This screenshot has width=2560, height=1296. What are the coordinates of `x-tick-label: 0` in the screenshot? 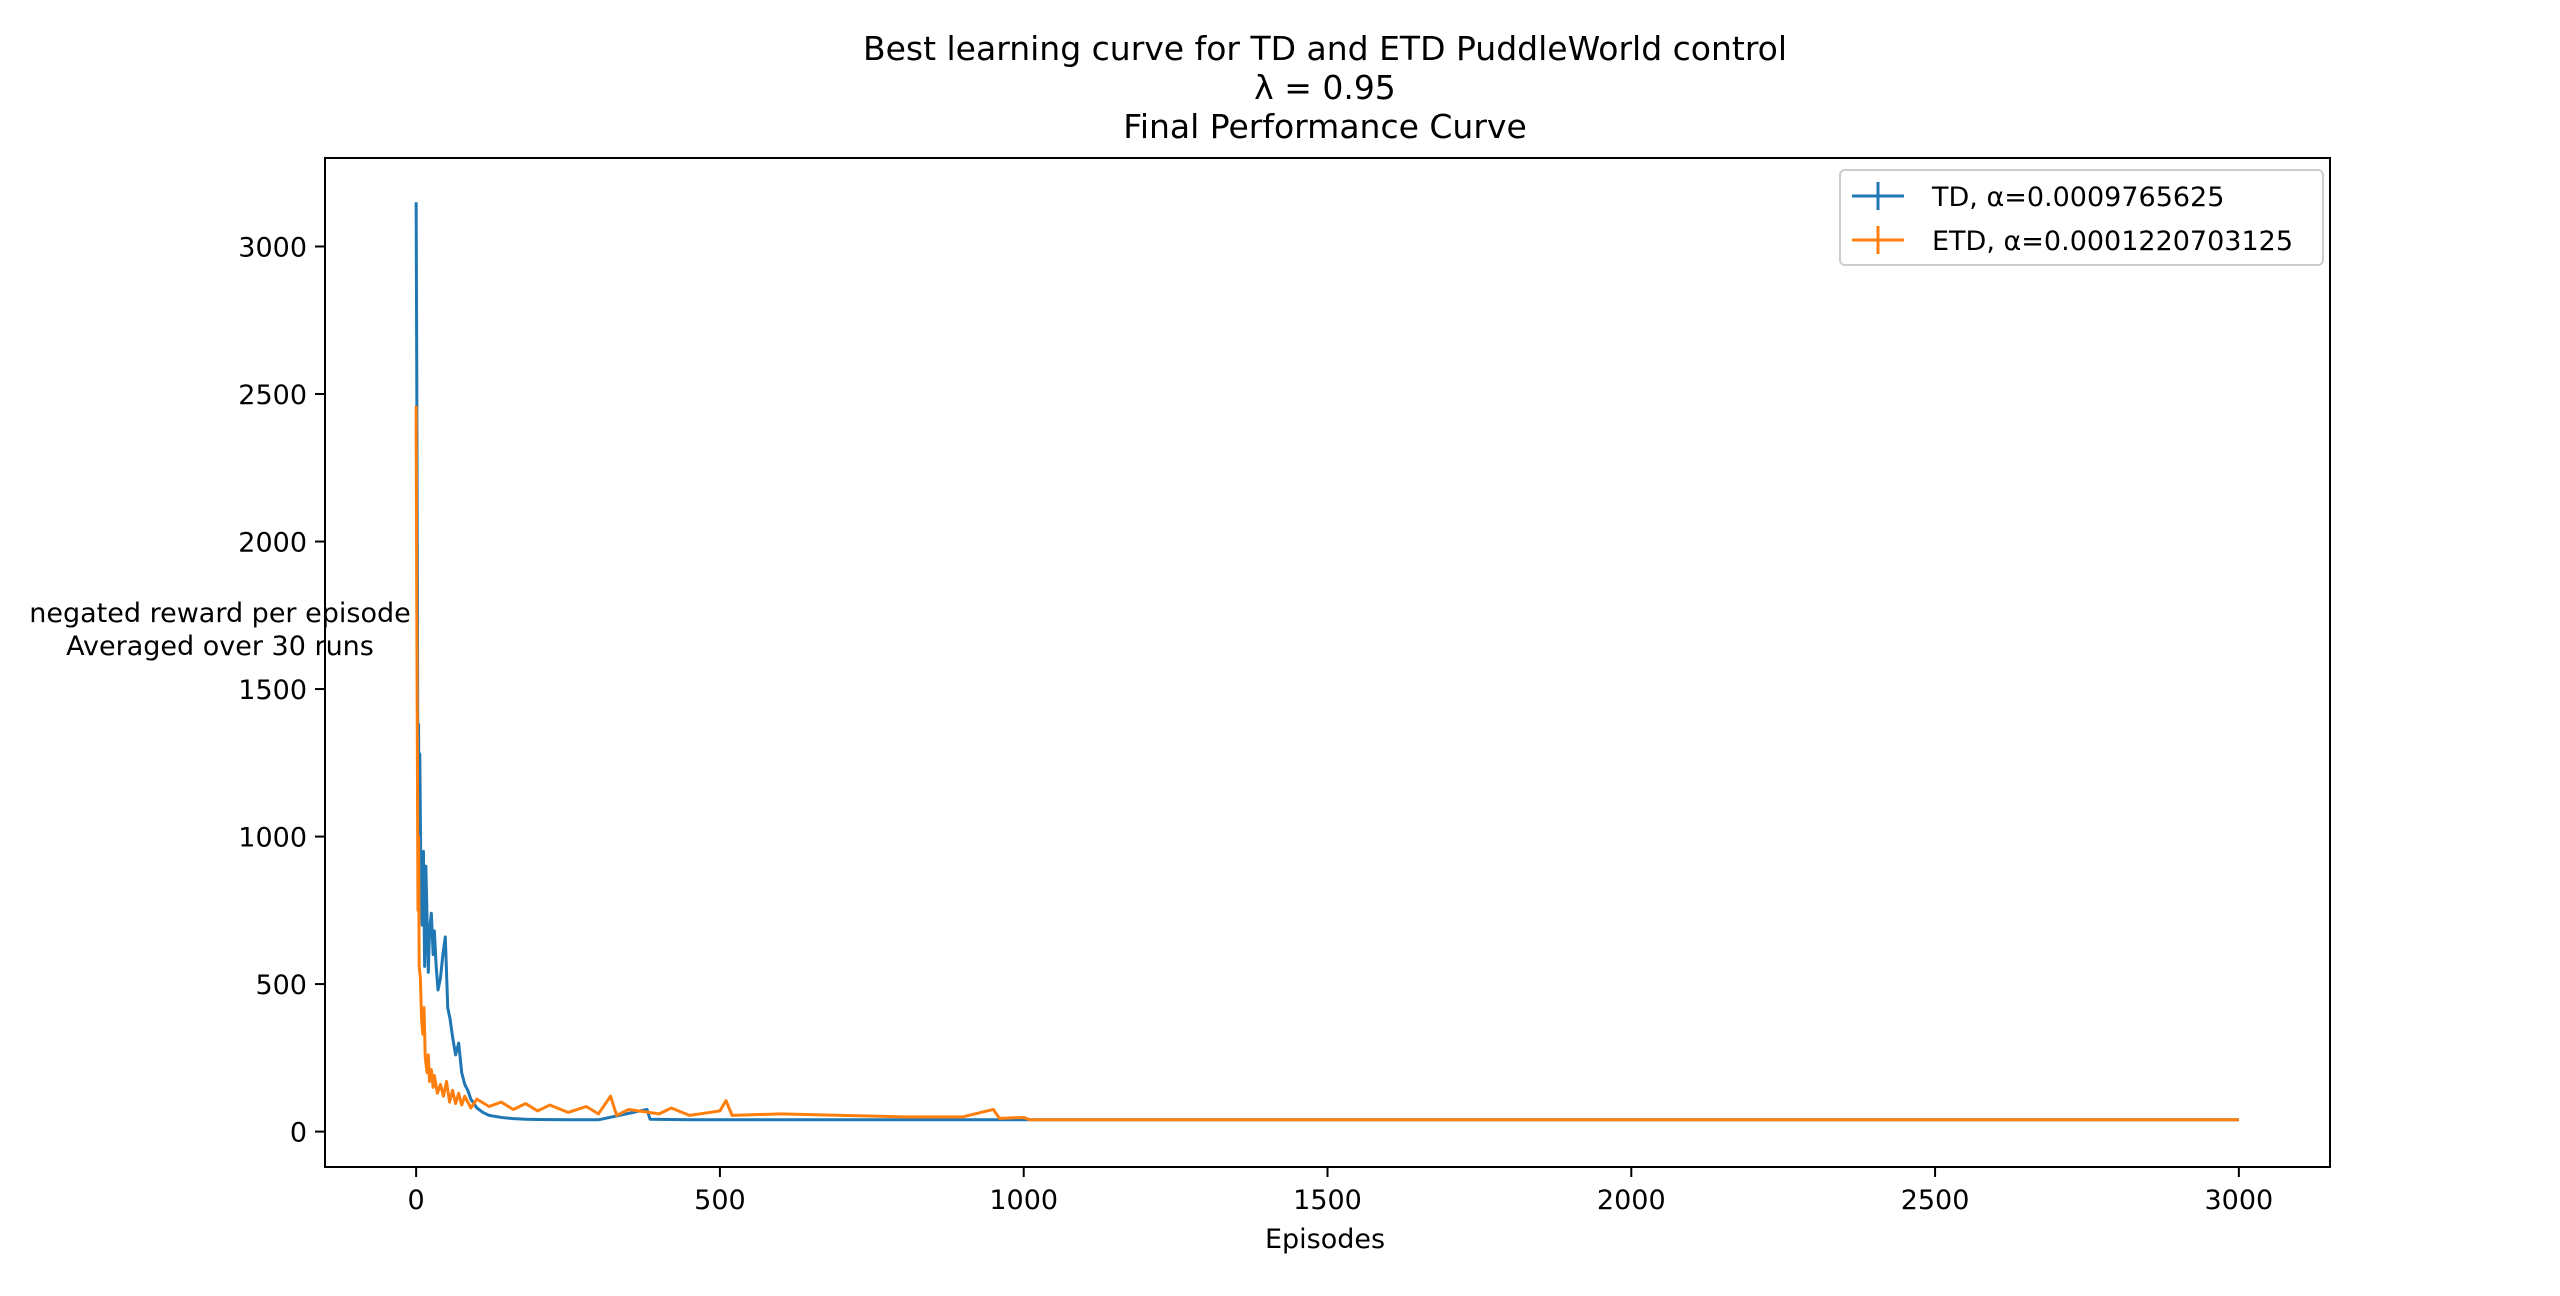 It's located at (416, 1200).